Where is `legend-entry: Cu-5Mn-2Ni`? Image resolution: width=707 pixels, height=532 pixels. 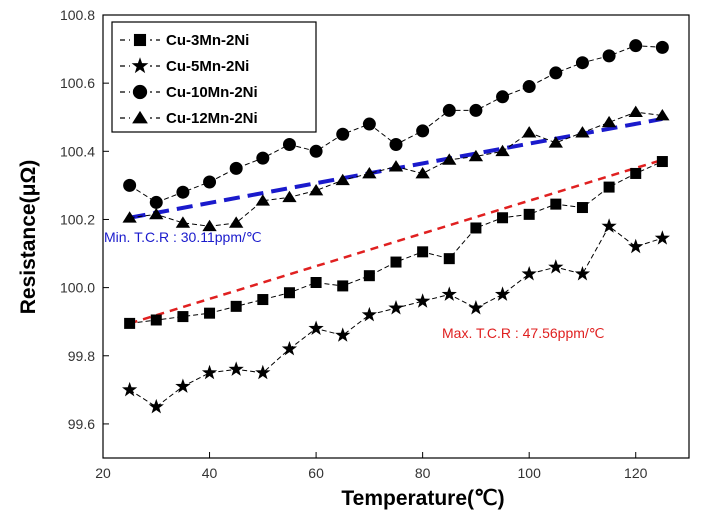
legend-entry: Cu-5Mn-2Ni is located at coordinates (184, 66).